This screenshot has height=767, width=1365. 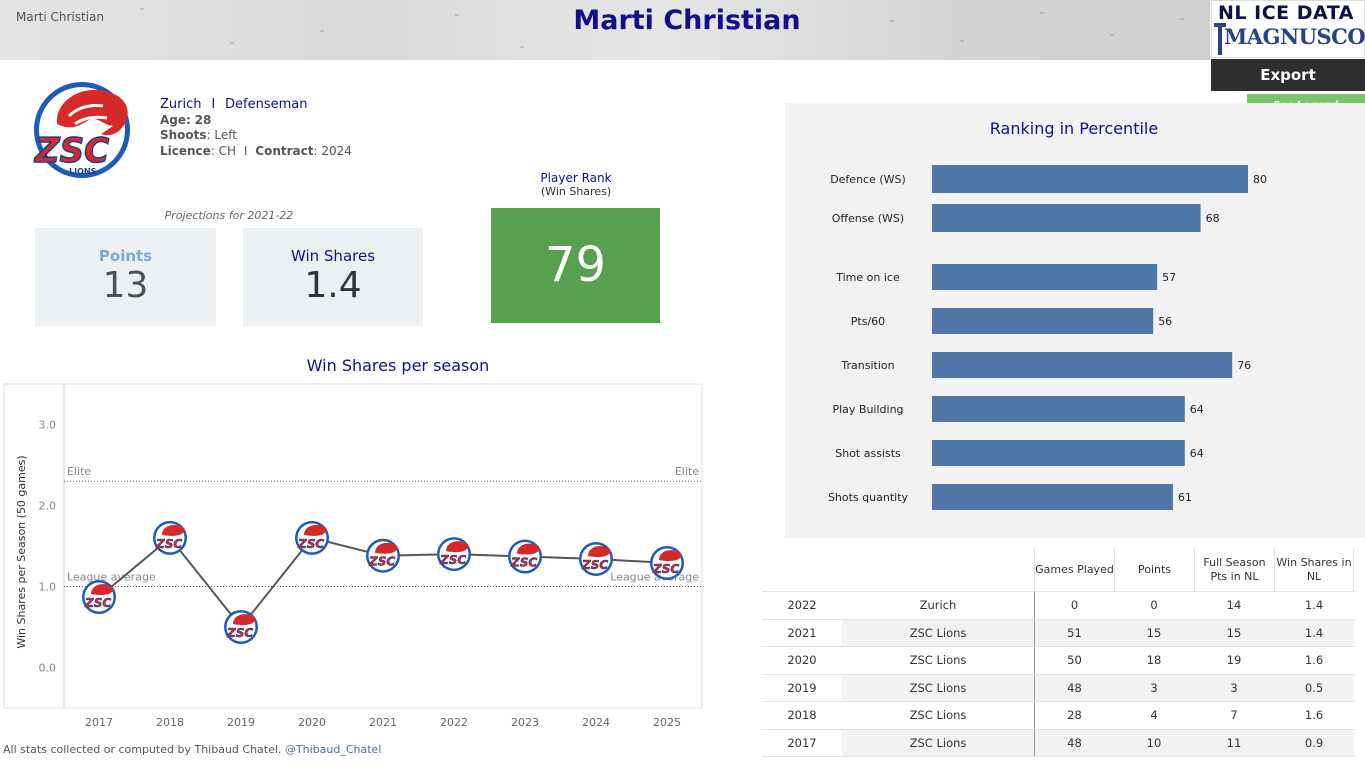 I want to click on percentile-bar-time-on-ice, so click(x=1045, y=277).